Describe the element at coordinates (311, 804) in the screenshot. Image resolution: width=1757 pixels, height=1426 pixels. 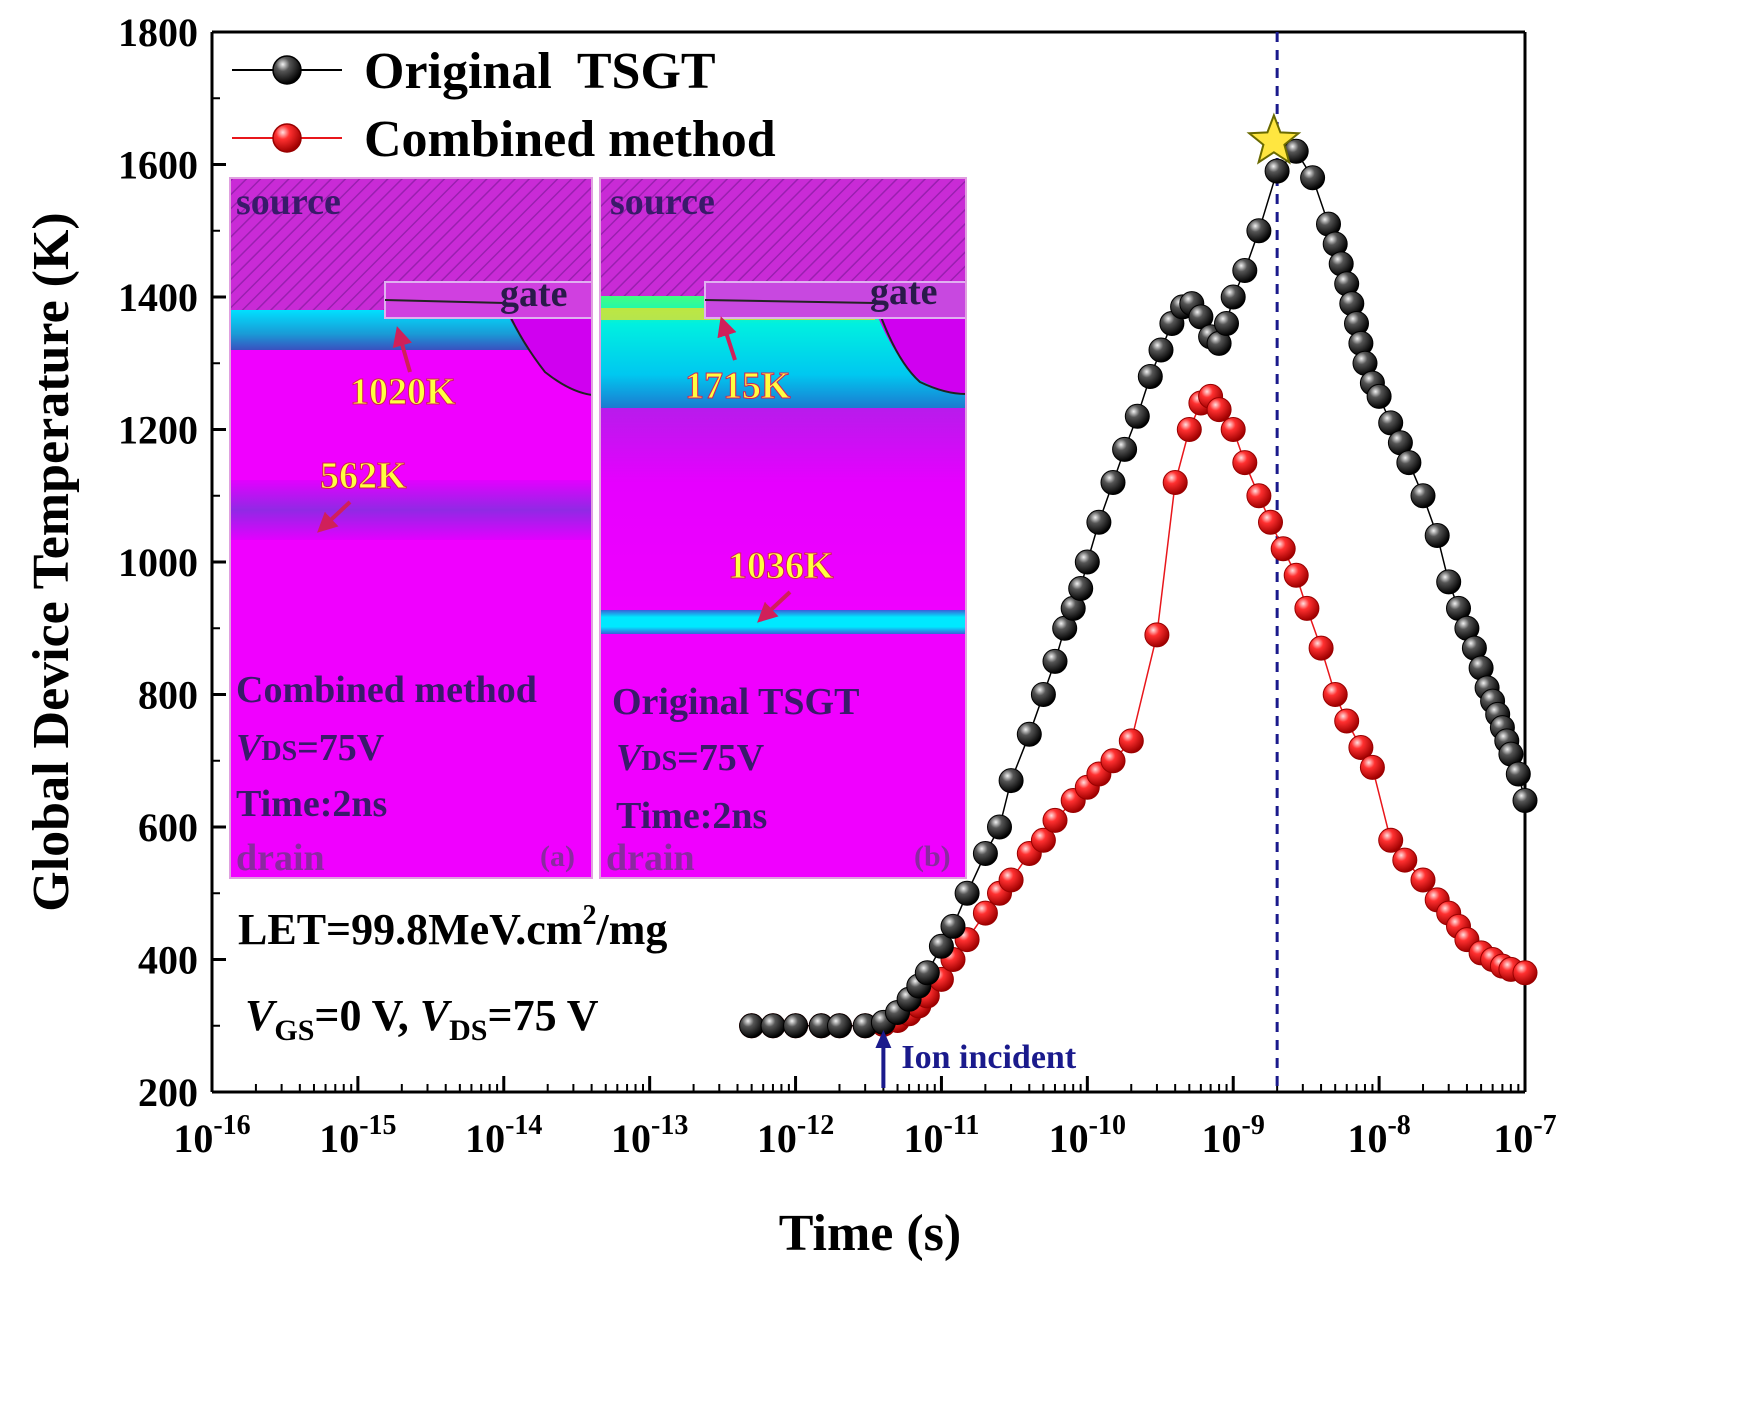
I see `inset-a-time-label: Time:2ns` at that location.